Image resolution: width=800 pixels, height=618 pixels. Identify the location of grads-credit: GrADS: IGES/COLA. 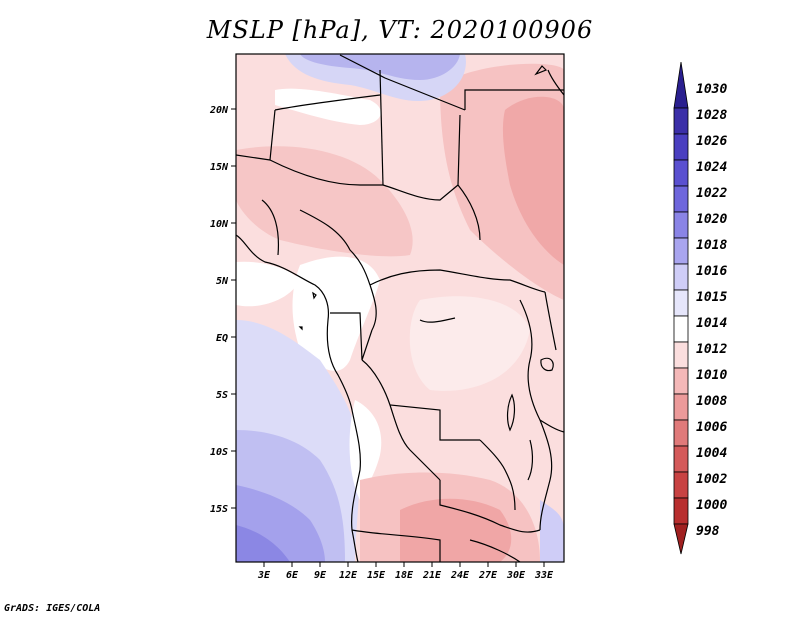
(52, 608).